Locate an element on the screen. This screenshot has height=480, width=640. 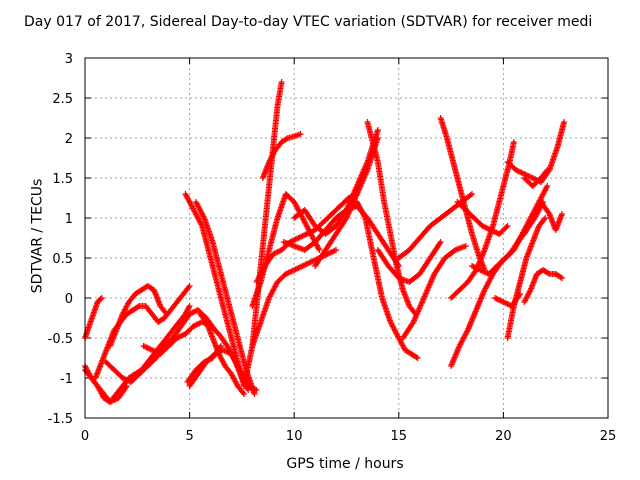
y-axis-label: SDTVAR / TECUs is located at coordinates (37, 236).